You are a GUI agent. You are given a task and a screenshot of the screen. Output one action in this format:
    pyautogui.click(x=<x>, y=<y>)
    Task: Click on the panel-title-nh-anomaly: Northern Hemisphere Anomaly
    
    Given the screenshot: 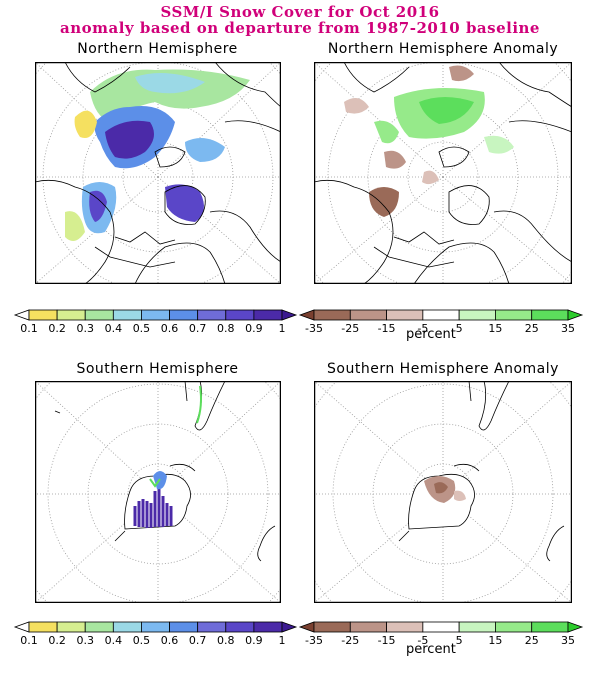 What is the action you would take?
    pyautogui.click(x=443, y=49)
    